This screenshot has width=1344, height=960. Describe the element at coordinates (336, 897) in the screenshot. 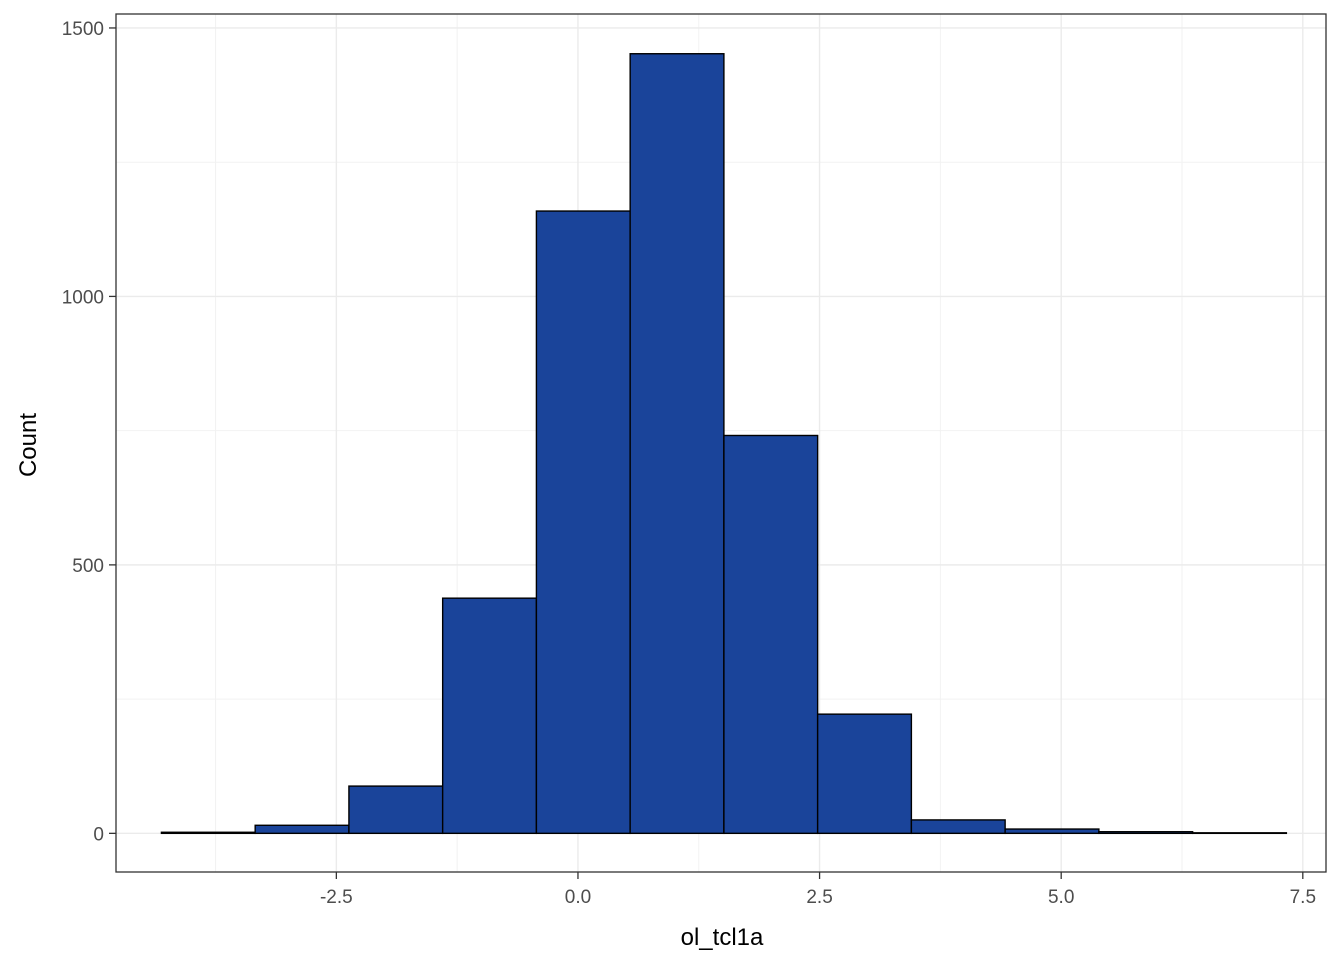

I see `x-tick-label: -2.5` at that location.